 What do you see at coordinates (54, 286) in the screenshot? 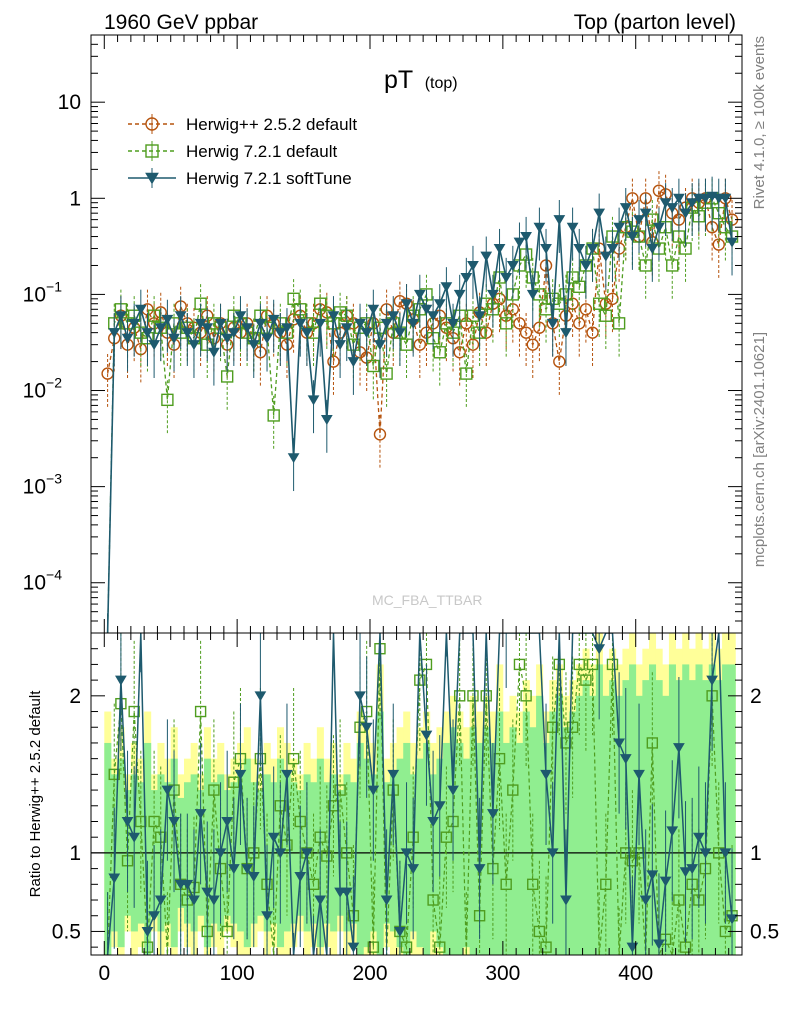
I see `y-tick-exponent: −1` at bounding box center [54, 286].